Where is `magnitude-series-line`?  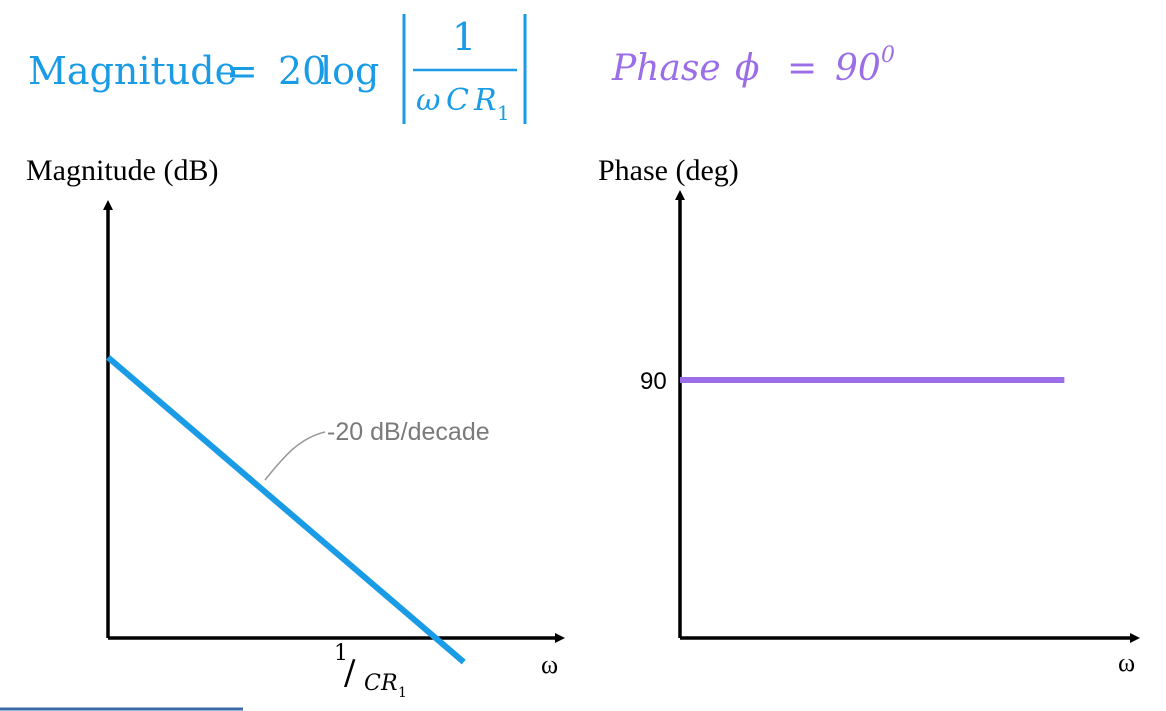 magnitude-series-line is located at coordinates (286, 510).